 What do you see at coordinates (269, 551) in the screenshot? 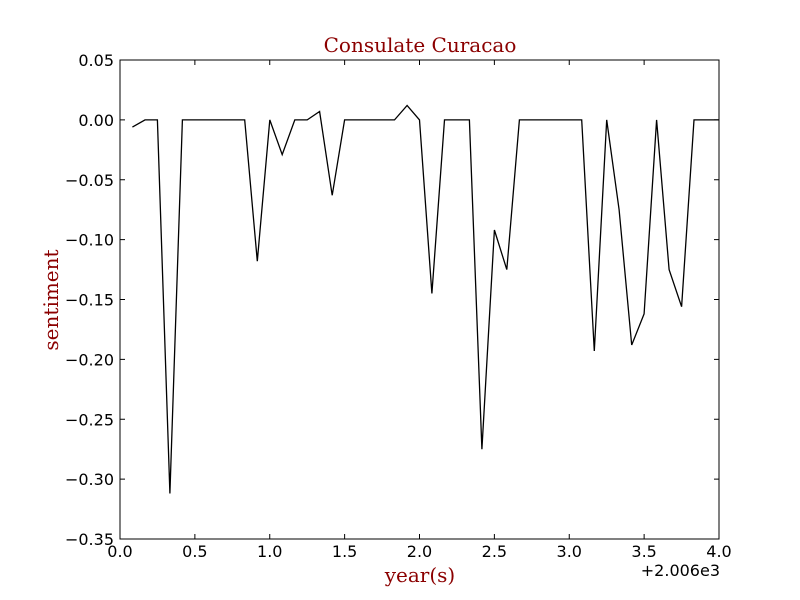
I see `x-tick-label: 1.0` at bounding box center [269, 551].